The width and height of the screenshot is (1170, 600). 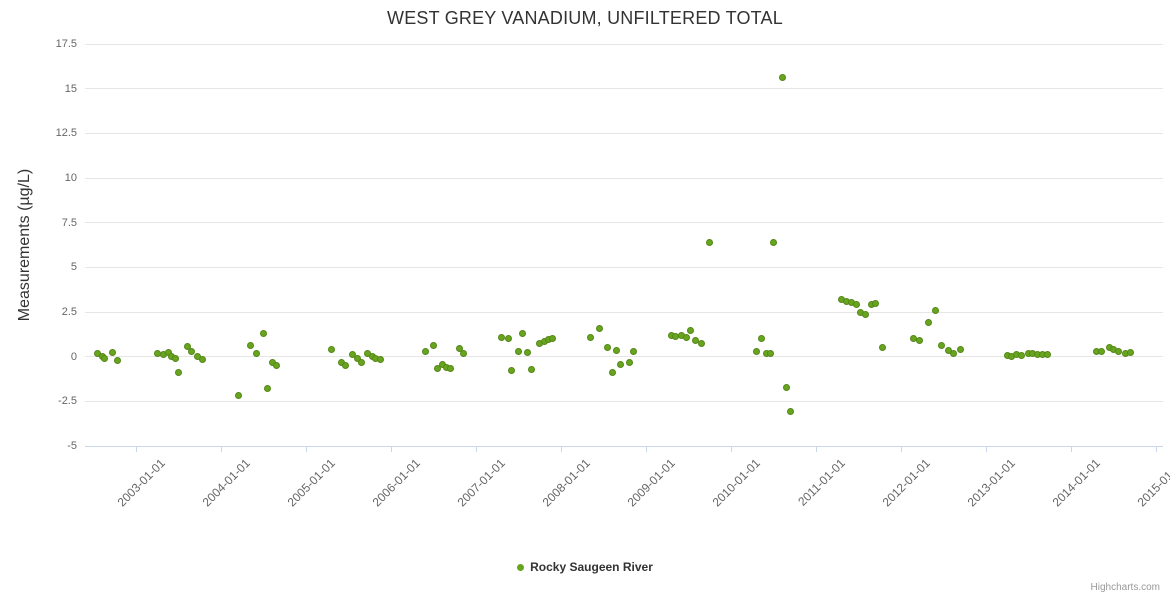 I want to click on x-tick-label: 2010-01-01, so click(x=736, y=483).